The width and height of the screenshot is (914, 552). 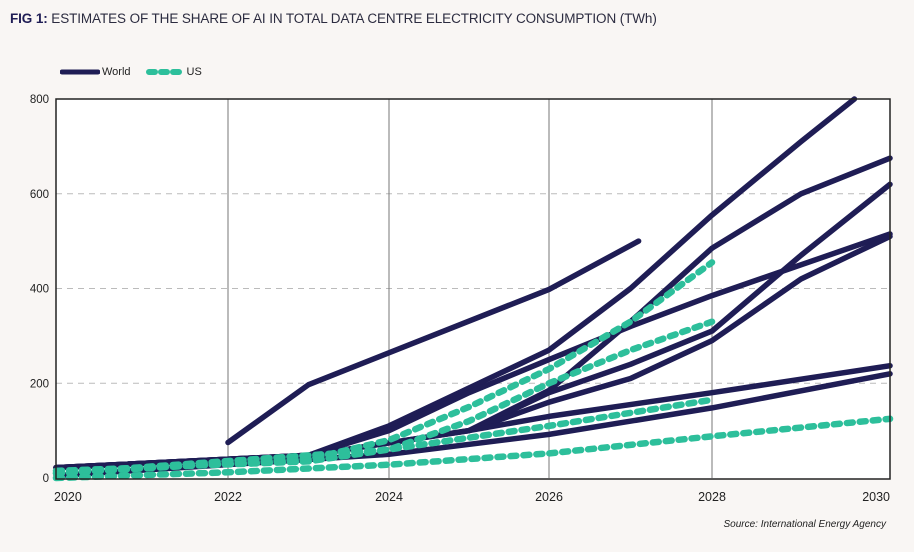 What do you see at coordinates (712, 497) in the screenshot?
I see `x-tick-label: 2028` at bounding box center [712, 497].